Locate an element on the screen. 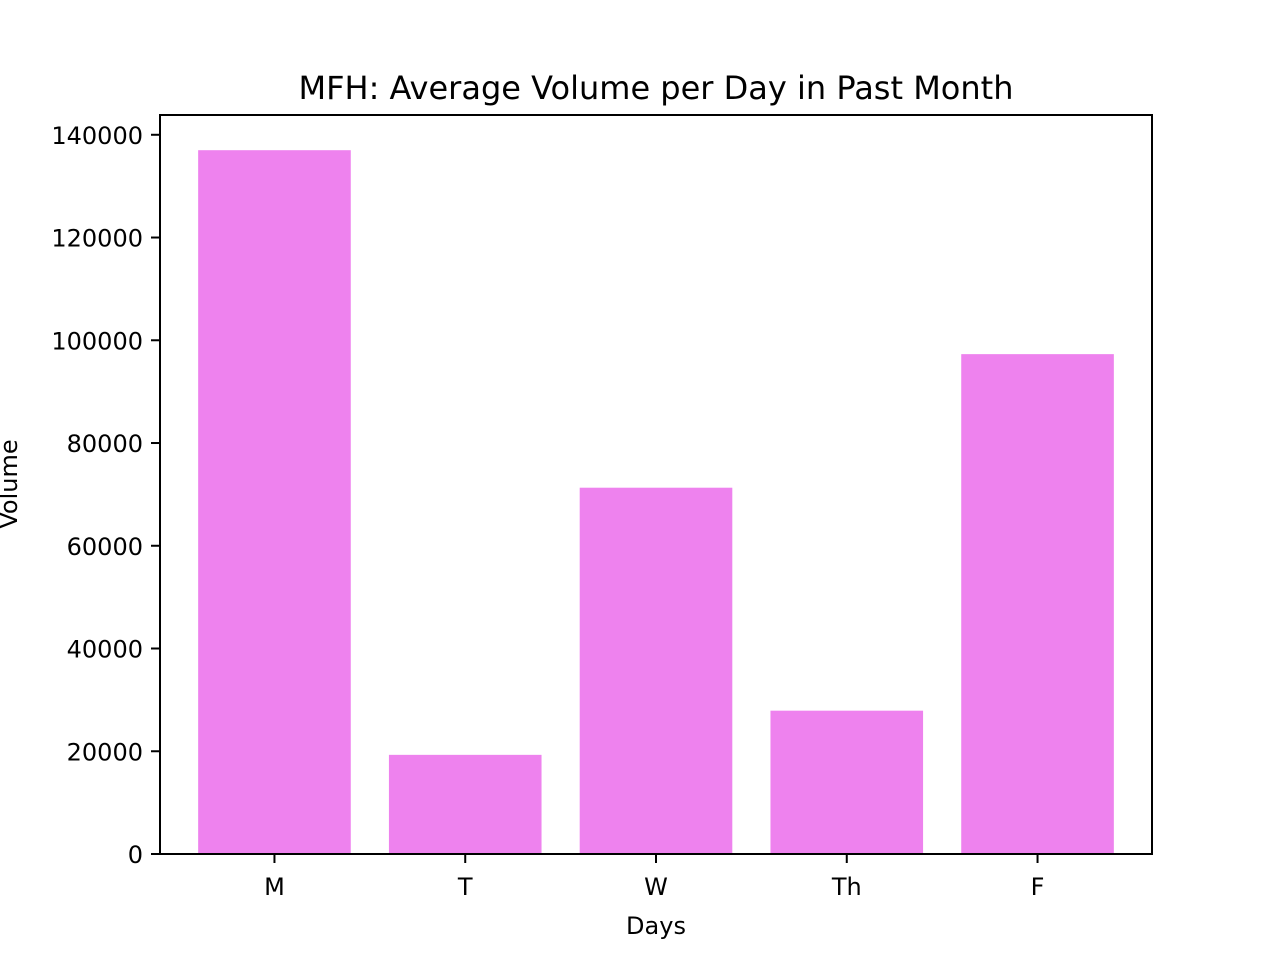 This screenshot has width=1280, height=960. bar-m is located at coordinates (274, 502).